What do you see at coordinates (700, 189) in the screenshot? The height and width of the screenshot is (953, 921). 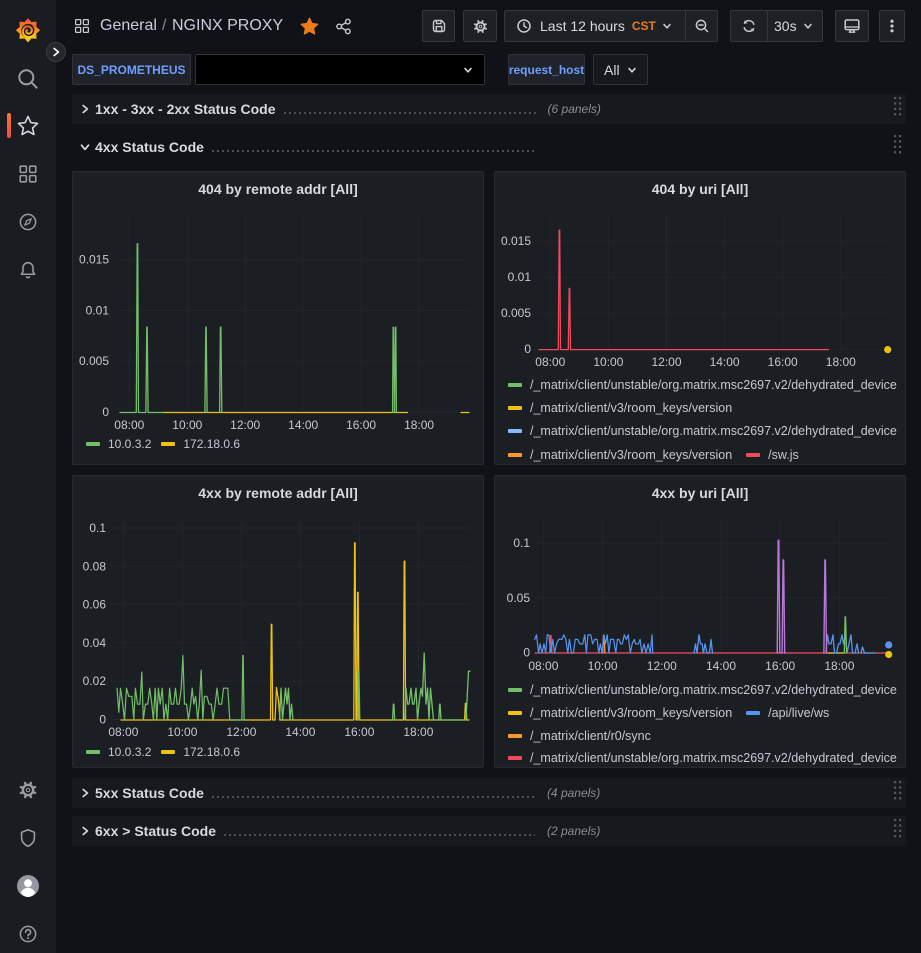 I see `svg-text: 404 by uri [All]` at bounding box center [700, 189].